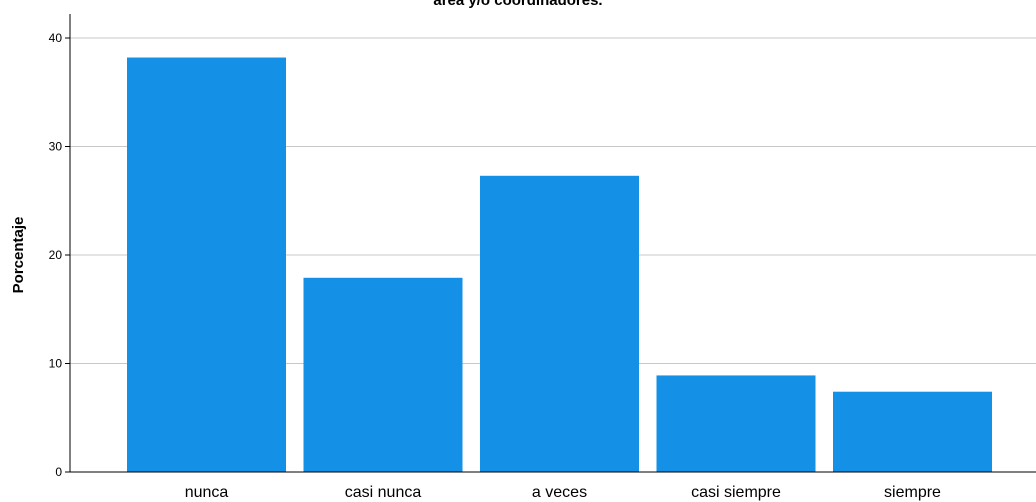 This screenshot has height=502, width=1036. What do you see at coordinates (383, 374) in the screenshot?
I see `bar-casi-nunca` at bounding box center [383, 374].